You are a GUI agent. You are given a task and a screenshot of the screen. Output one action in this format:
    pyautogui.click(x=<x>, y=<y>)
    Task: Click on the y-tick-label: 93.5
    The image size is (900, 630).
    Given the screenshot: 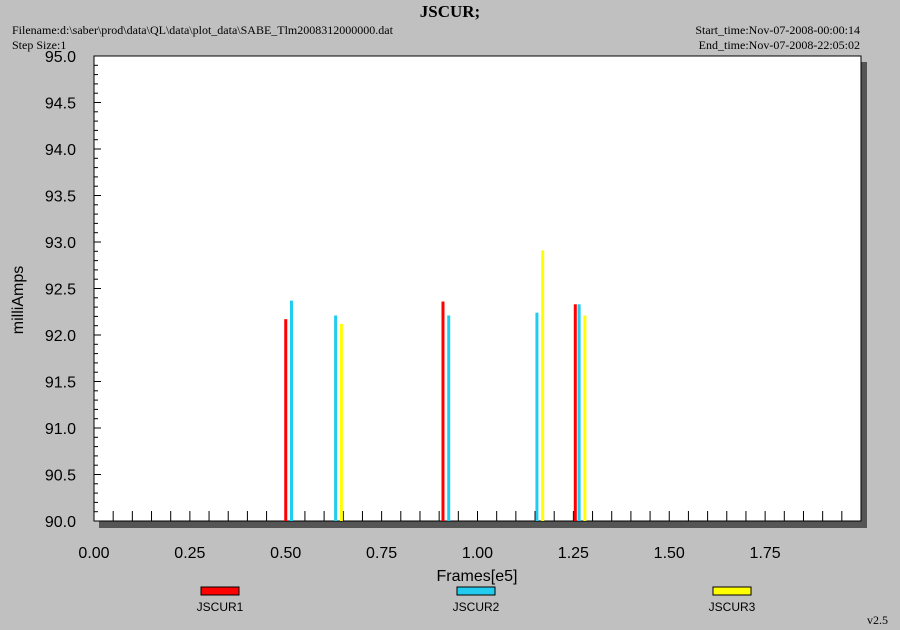 What is the action you would take?
    pyautogui.click(x=60, y=197)
    